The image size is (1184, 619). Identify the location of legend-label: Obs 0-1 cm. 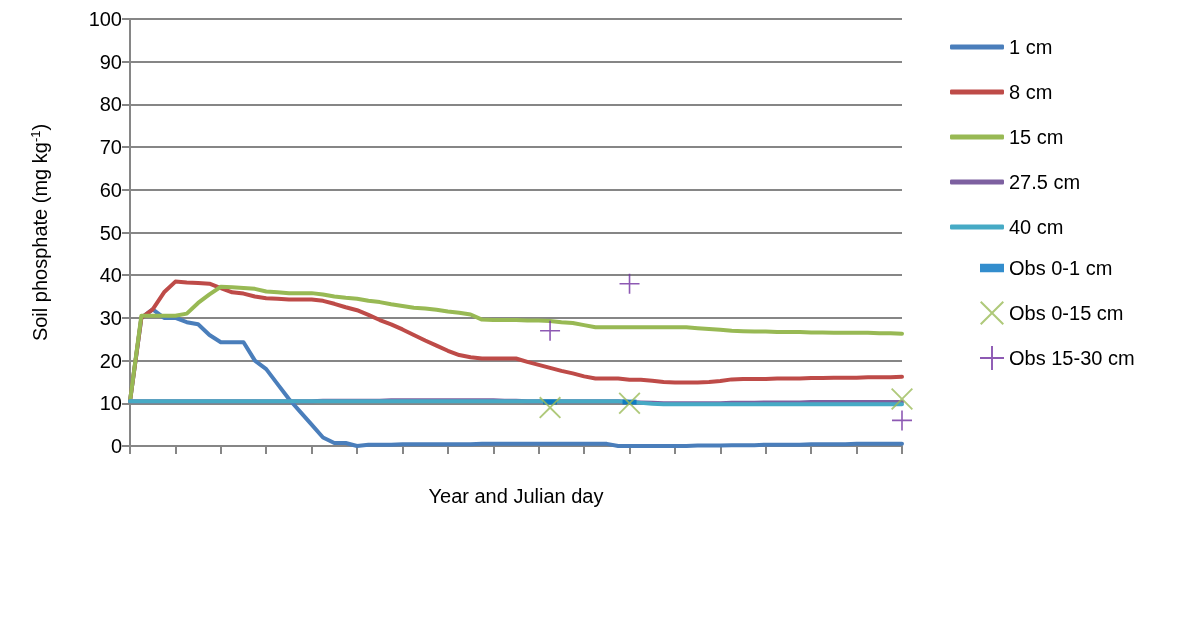
(1061, 268).